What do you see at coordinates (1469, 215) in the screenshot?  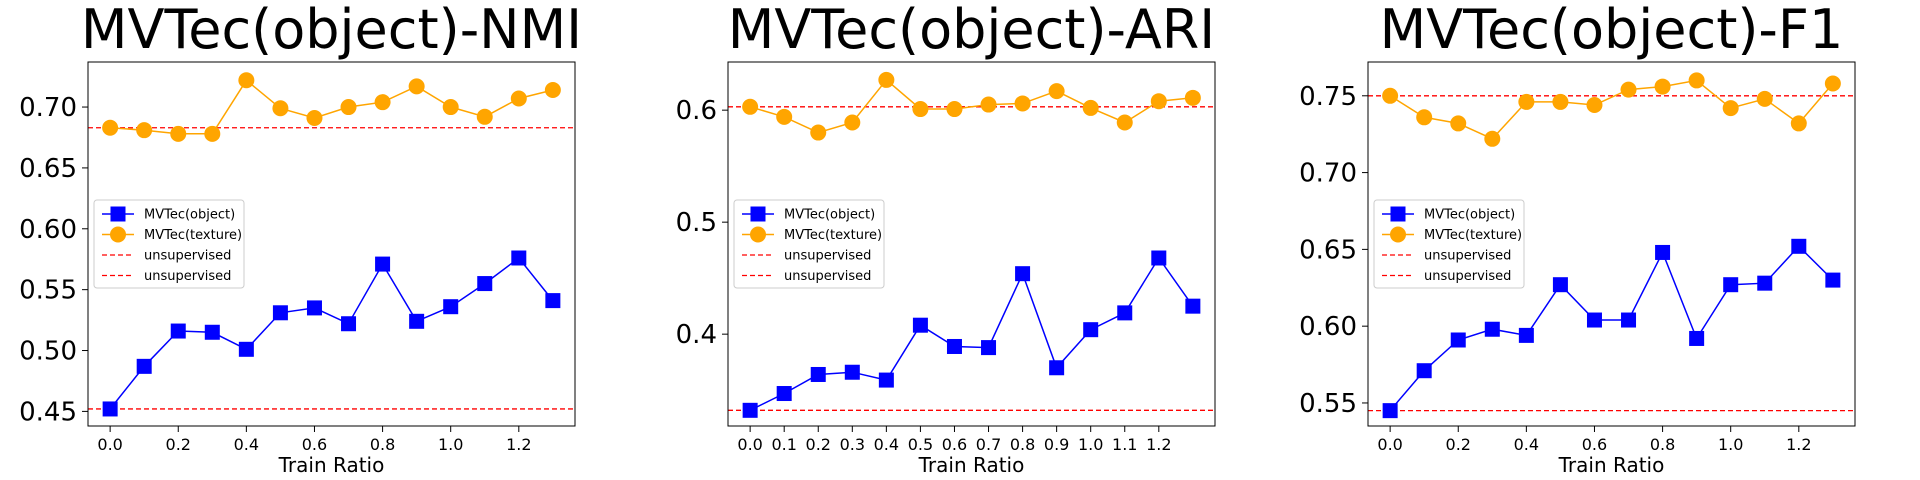 I see `legend-label: MVTec(object)` at bounding box center [1469, 215].